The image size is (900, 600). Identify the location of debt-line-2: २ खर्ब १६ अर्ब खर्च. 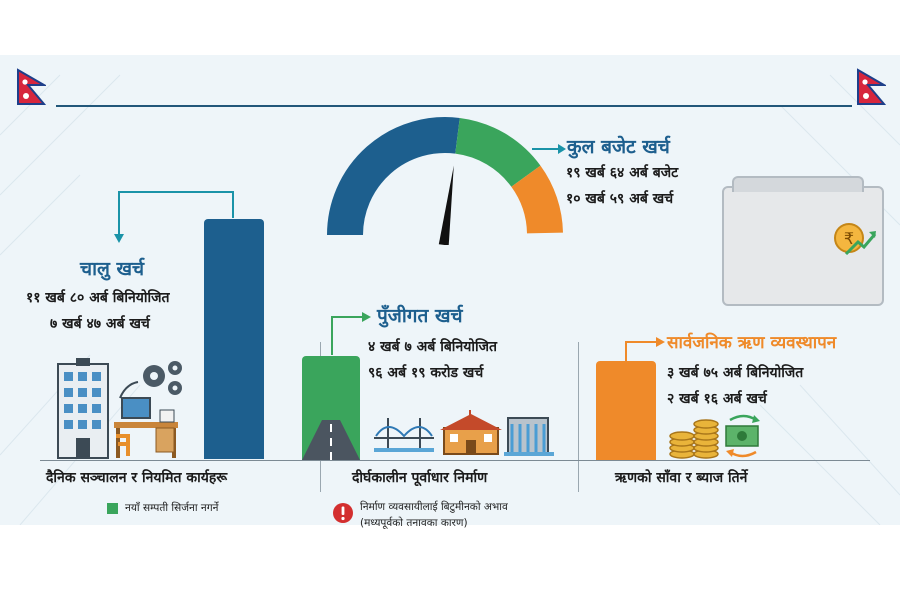
(717, 399).